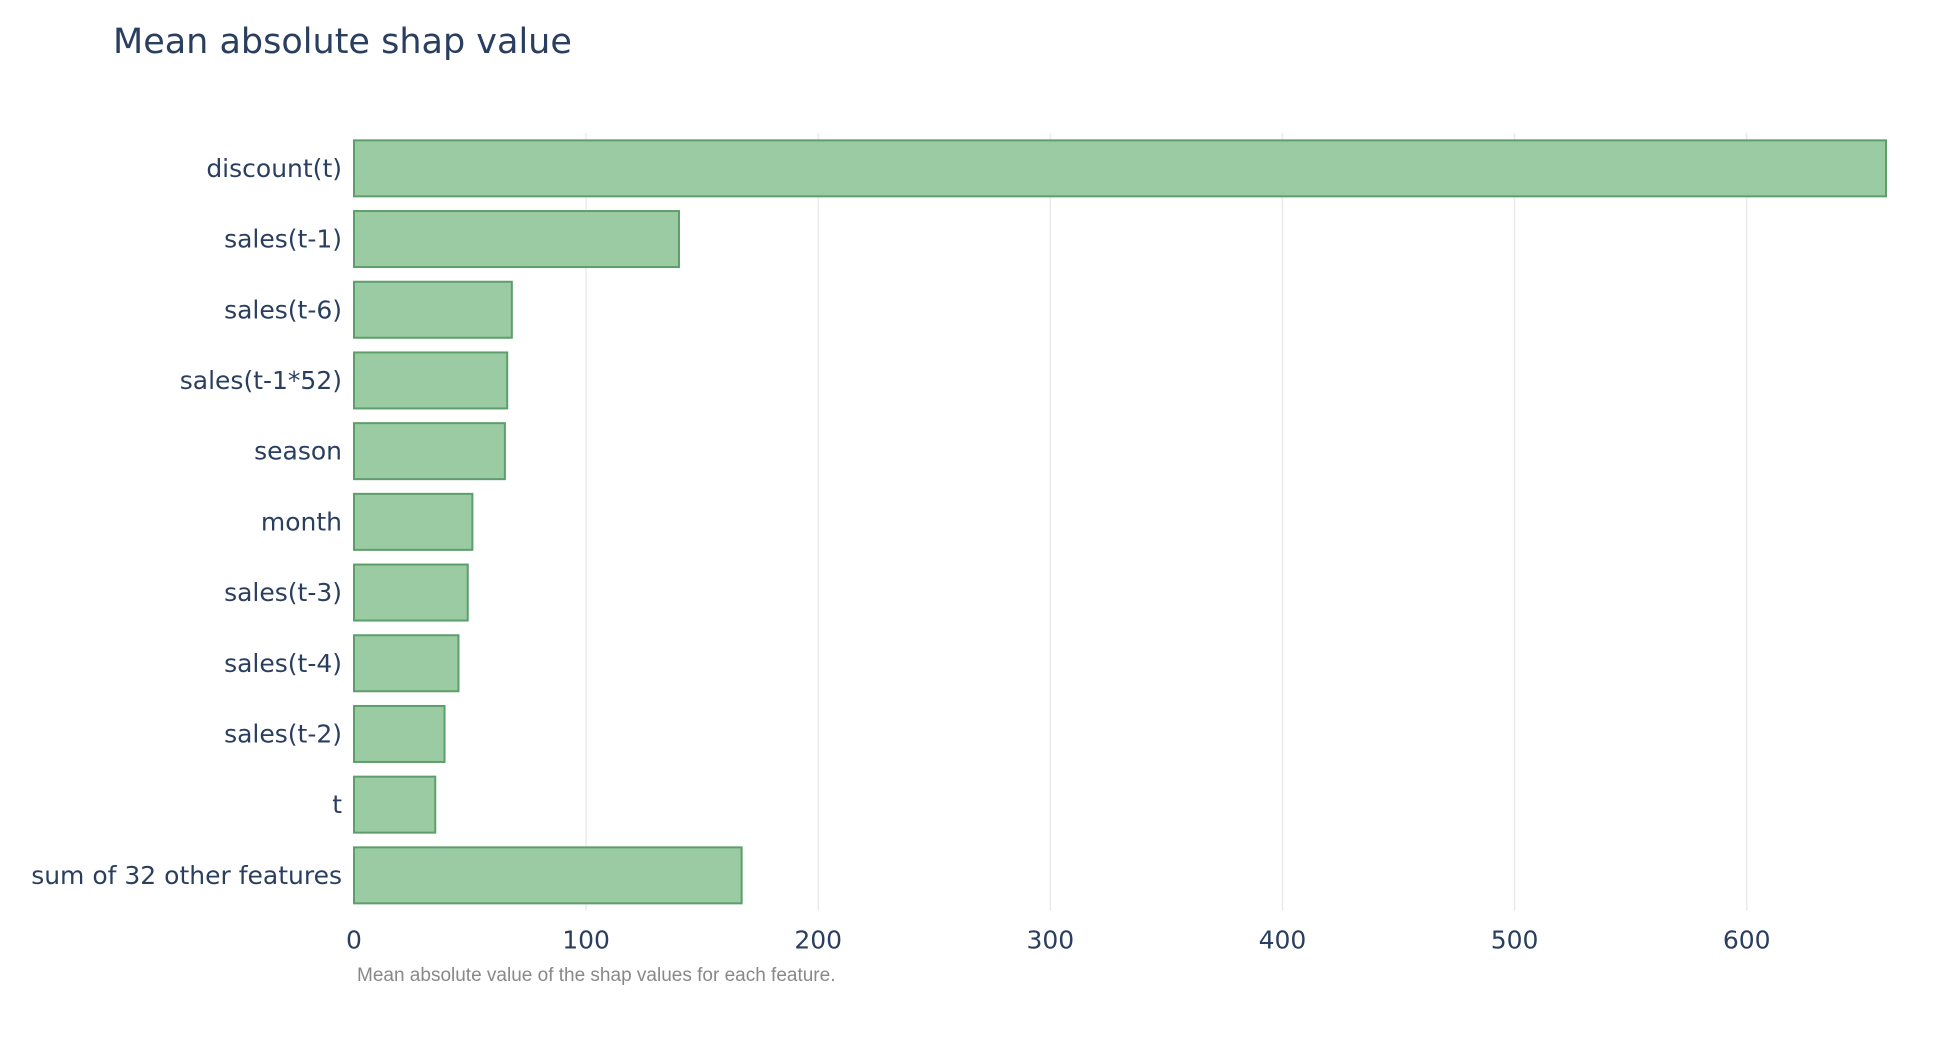 The image size is (1940, 1038). What do you see at coordinates (261, 380) in the screenshot?
I see `category-label: sales(t-1*52)` at bounding box center [261, 380].